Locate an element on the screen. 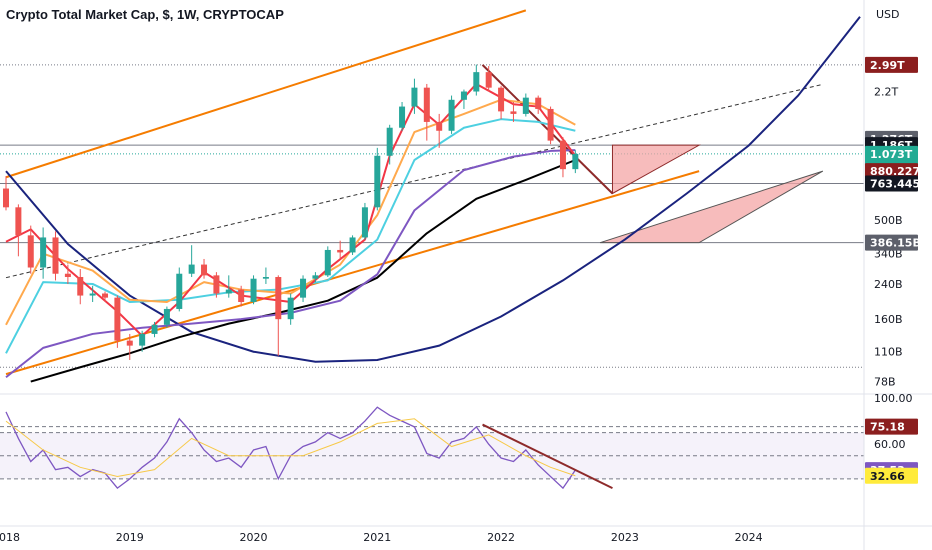  rsi-pane is located at coordinates (432, 448).